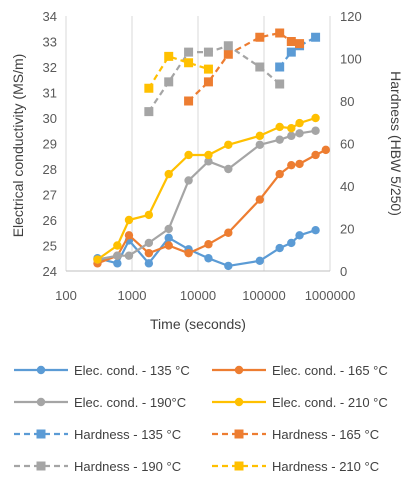 The height and width of the screenshot is (480, 403). Describe the element at coordinates (127, 434) in the screenshot. I see `legend-label: Hardness - 135 °C` at that location.